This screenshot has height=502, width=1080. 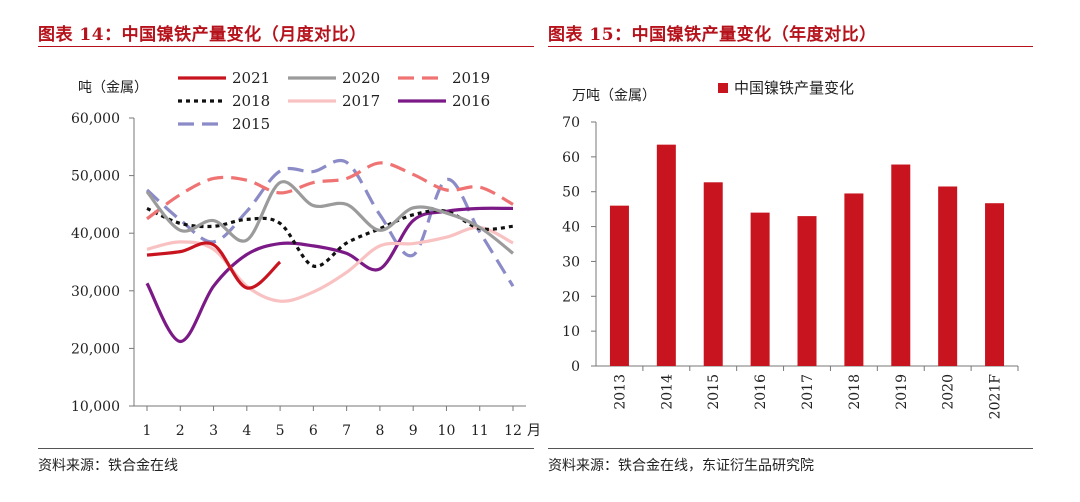 What do you see at coordinates (246, 431) in the screenshot?
I see `left-x-tick-label: 4` at bounding box center [246, 431].